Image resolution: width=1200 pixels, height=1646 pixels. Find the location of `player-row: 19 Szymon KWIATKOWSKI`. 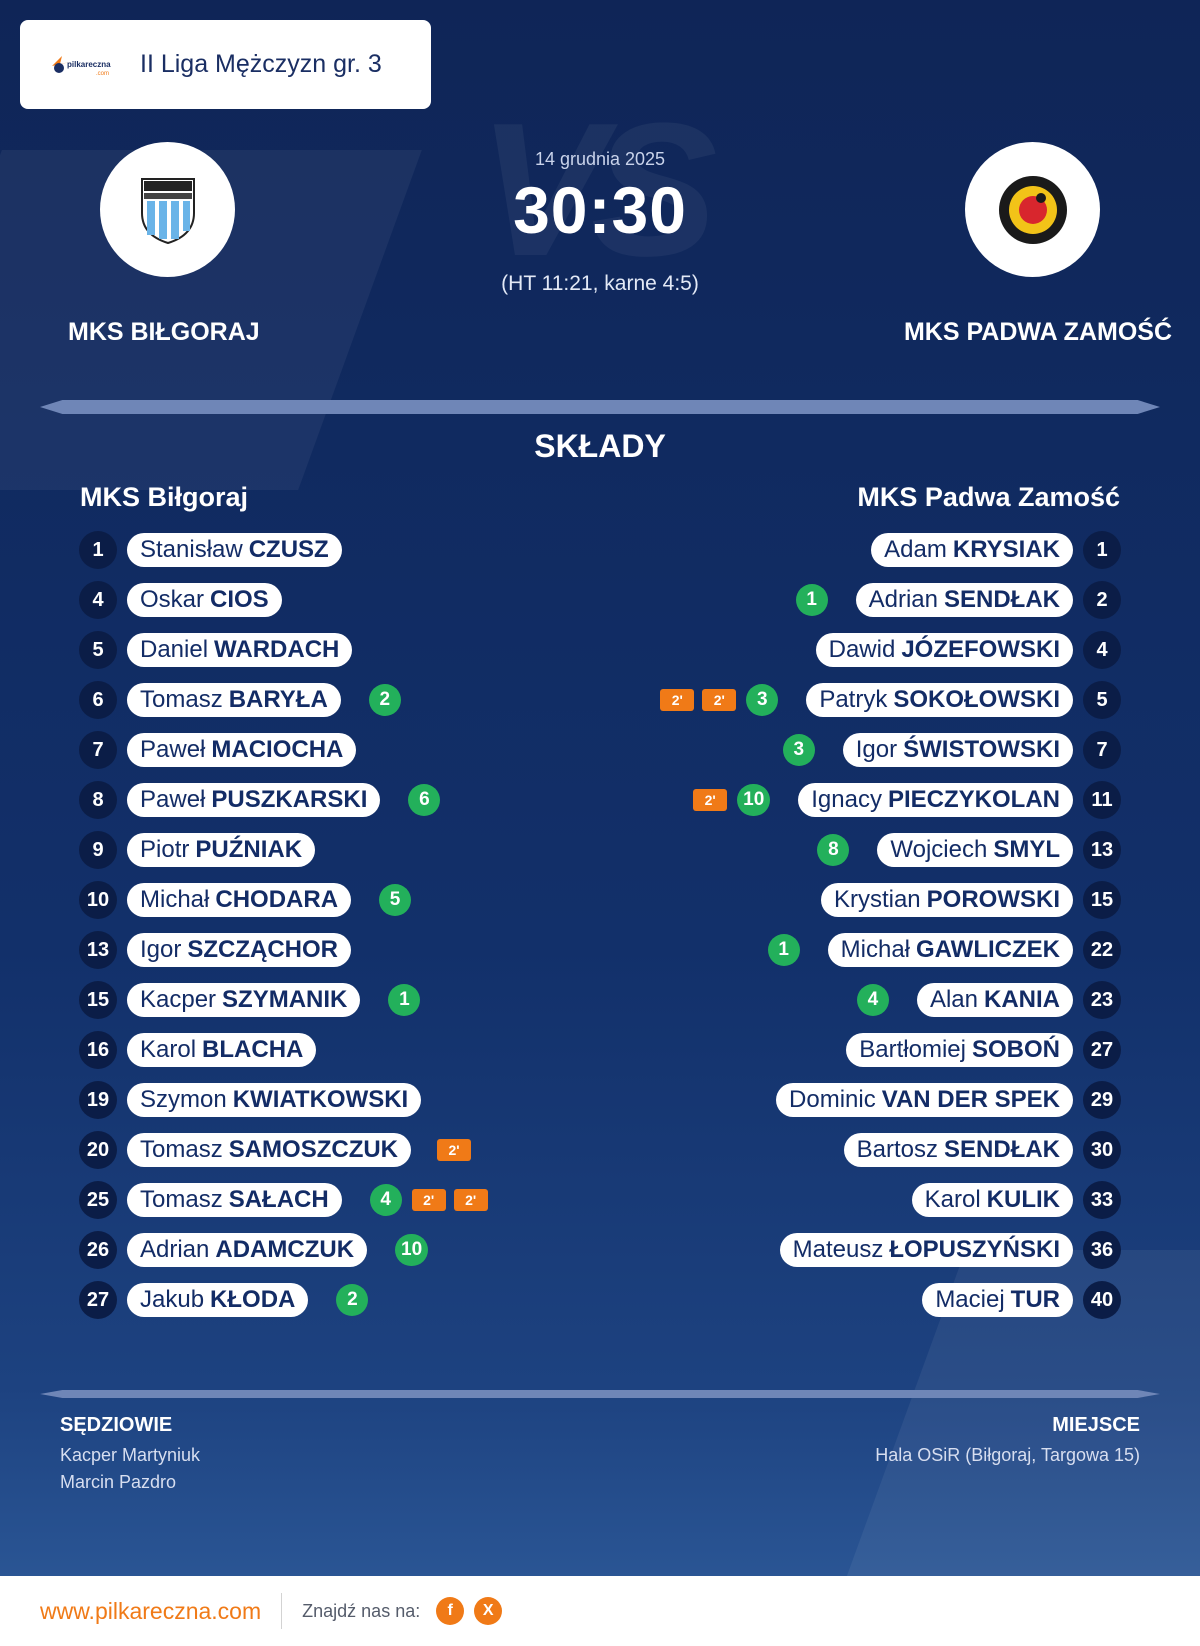

player-row: 19 Szymon KWIATKOWSKI is located at coordinates (359, 1100).